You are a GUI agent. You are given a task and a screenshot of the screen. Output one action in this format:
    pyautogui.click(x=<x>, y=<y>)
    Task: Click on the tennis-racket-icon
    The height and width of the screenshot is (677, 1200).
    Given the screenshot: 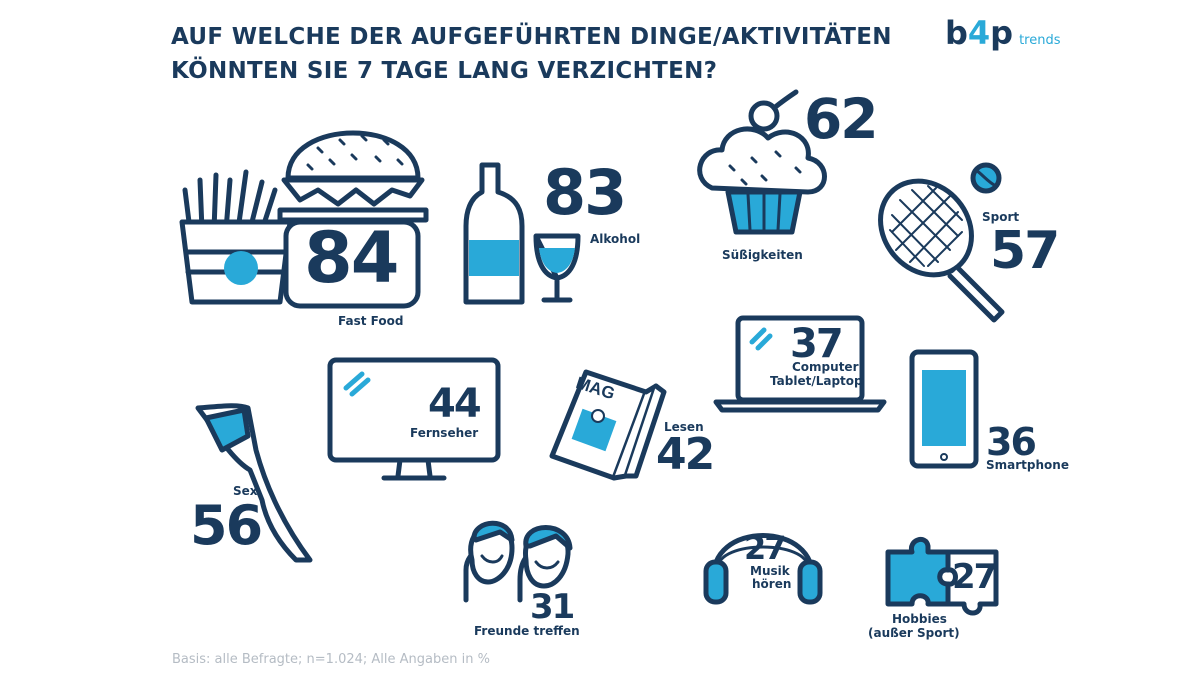 What is the action you would take?
    pyautogui.click(x=941, y=242)
    